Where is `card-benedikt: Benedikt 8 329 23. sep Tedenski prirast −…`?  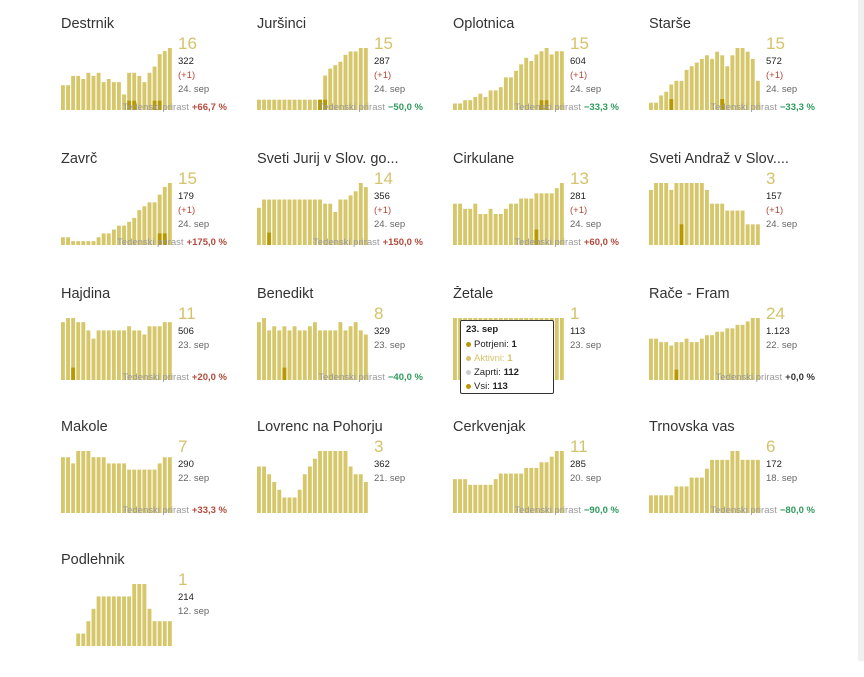
card-benedikt: Benedikt 8 329 23. sep Tedenski prirast −… is located at coordinates (352, 348).